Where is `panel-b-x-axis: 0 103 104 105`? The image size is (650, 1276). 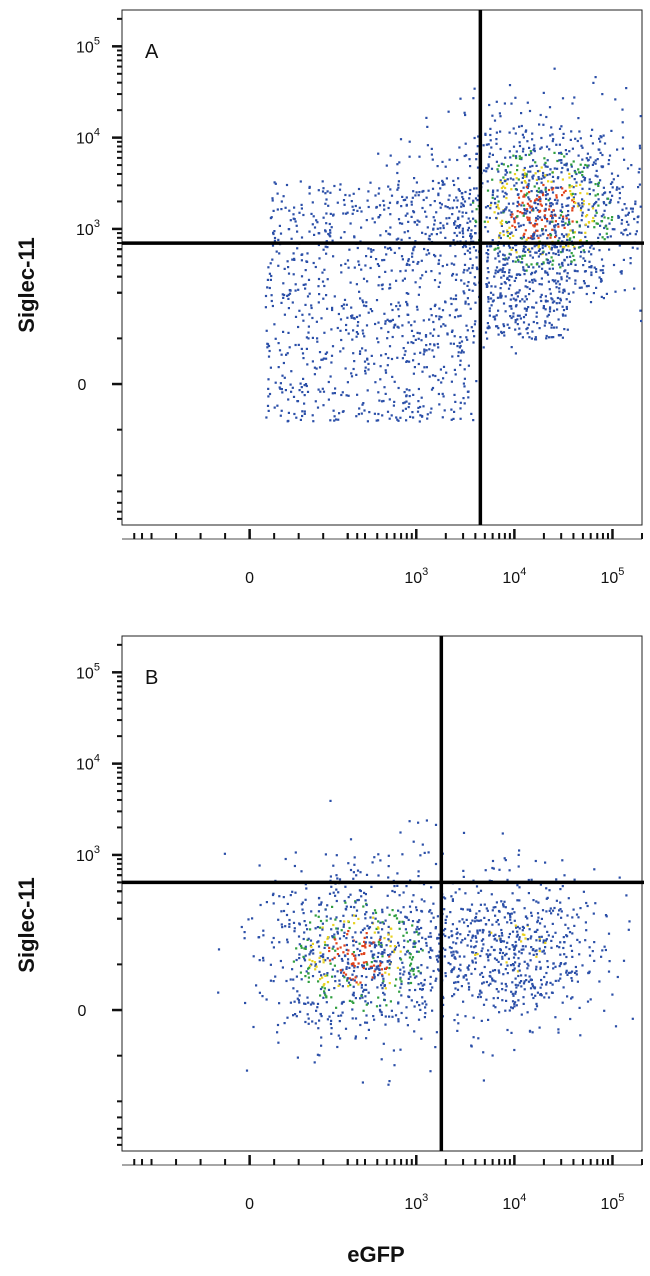
panel-b-x-axis: 0 103 104 105 is located at coordinates (382, 1184).